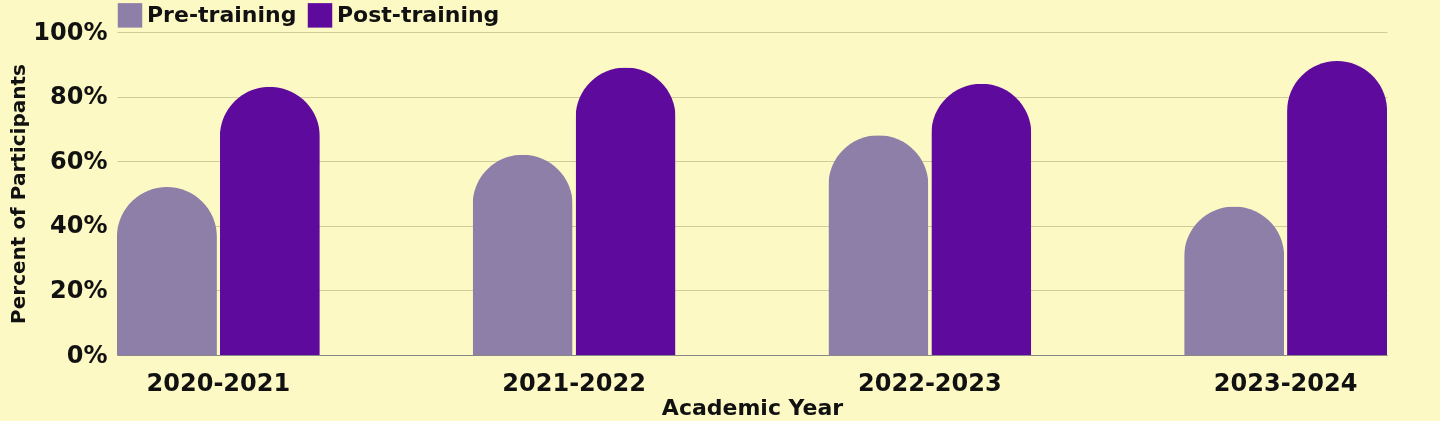 The height and width of the screenshot is (421, 1440). Describe the element at coordinates (752, 407) in the screenshot. I see `x-axis-title: Academic Year` at that location.